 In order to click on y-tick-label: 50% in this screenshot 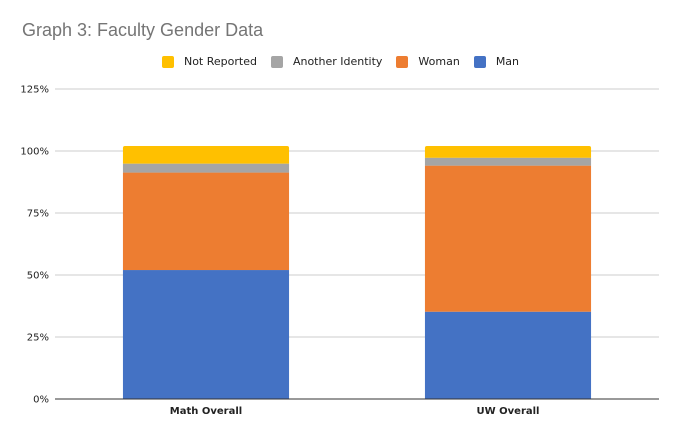, I will do `click(38, 276)`.